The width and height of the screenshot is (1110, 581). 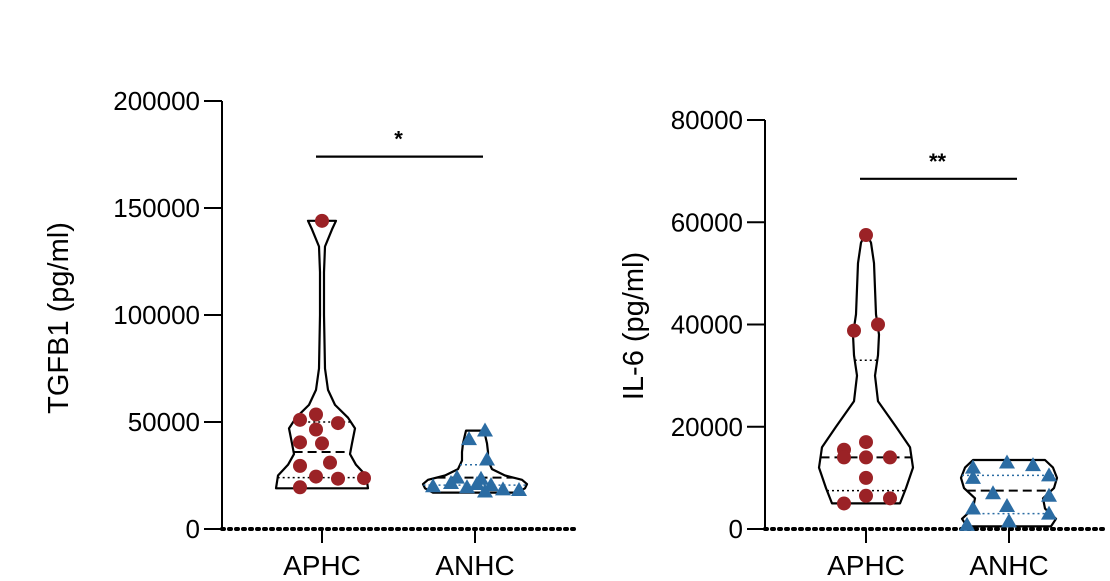 I want to click on il6-y-tick-label: 0, so click(x=736, y=529).